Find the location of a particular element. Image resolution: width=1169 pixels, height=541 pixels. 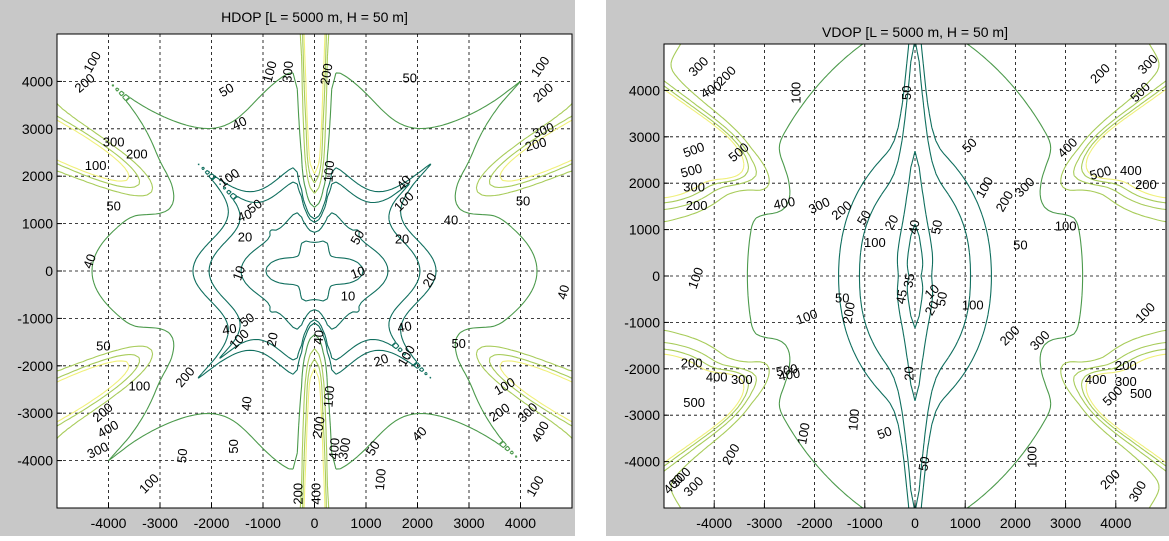

x-tick-label: -3000 is located at coordinates (160, 523).